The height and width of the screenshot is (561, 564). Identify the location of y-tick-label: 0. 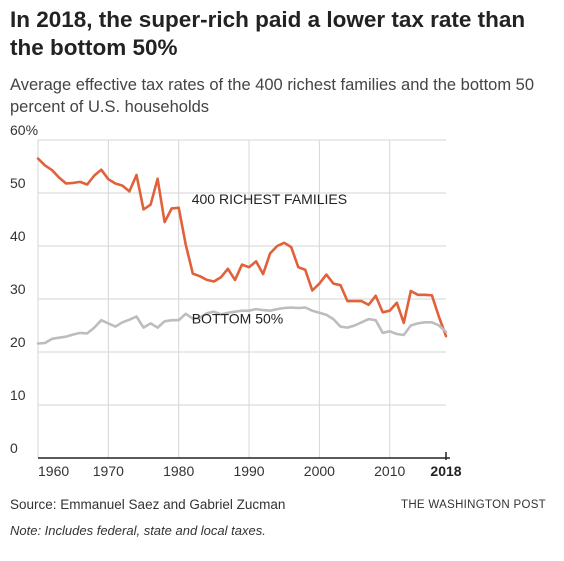
(14, 448).